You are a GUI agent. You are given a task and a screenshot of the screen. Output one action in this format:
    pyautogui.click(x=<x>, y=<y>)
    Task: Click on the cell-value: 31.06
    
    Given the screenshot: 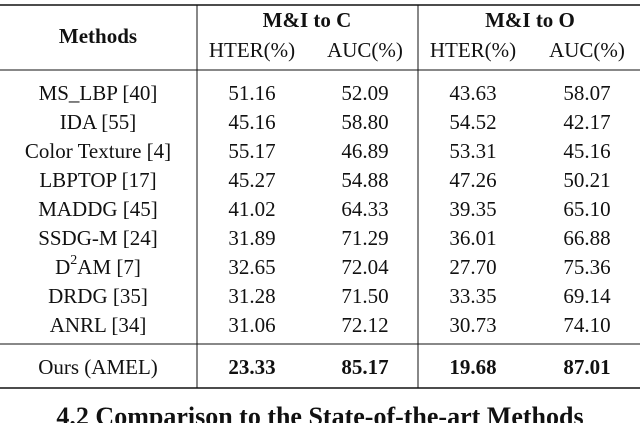 What is the action you would take?
    pyautogui.click(x=251, y=325)
    